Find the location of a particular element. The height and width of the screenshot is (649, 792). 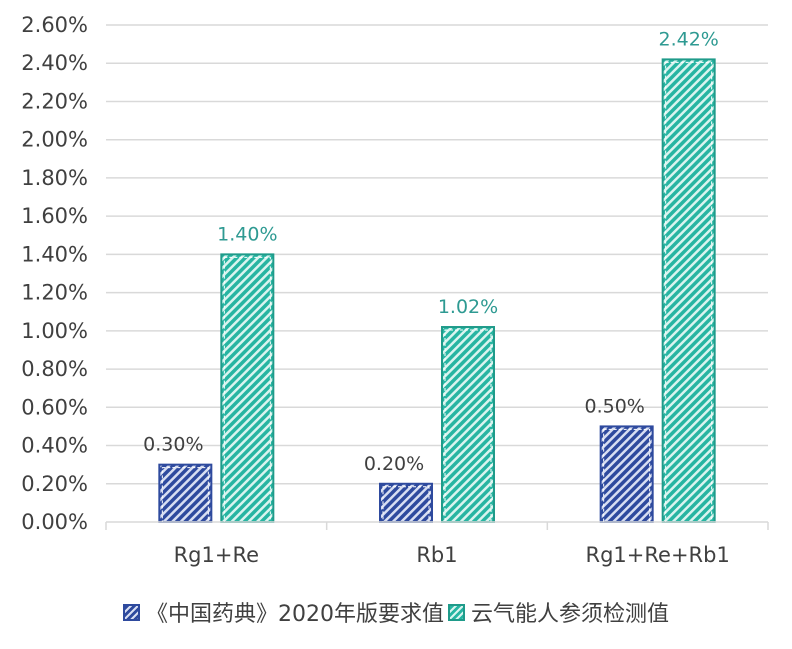

y-tick-label: 1.80% is located at coordinates (54, 178).